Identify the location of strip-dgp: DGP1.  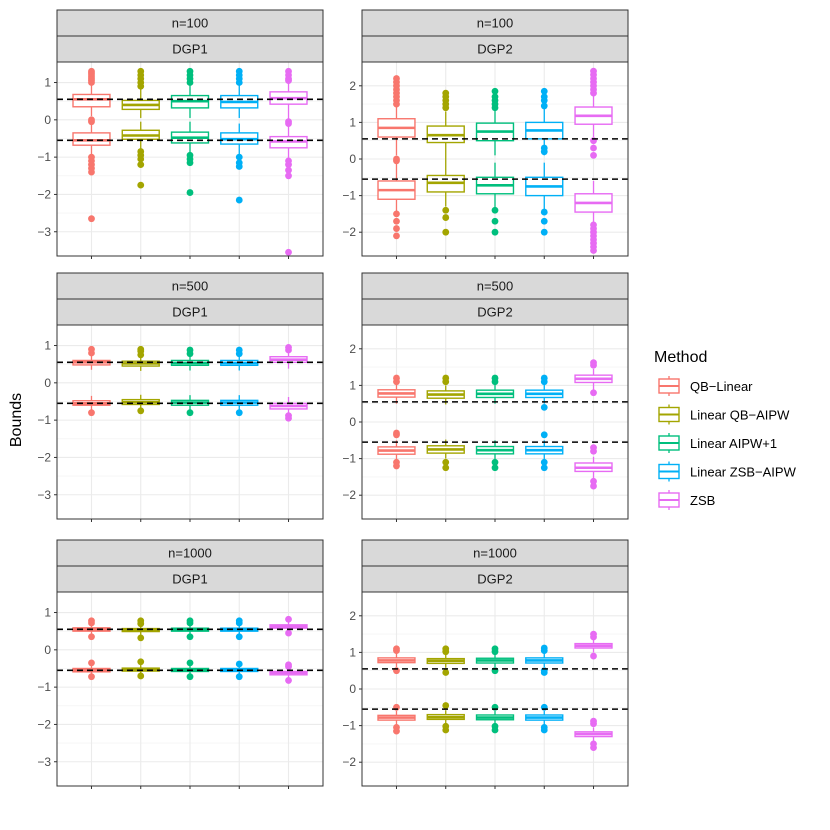
(189, 312).